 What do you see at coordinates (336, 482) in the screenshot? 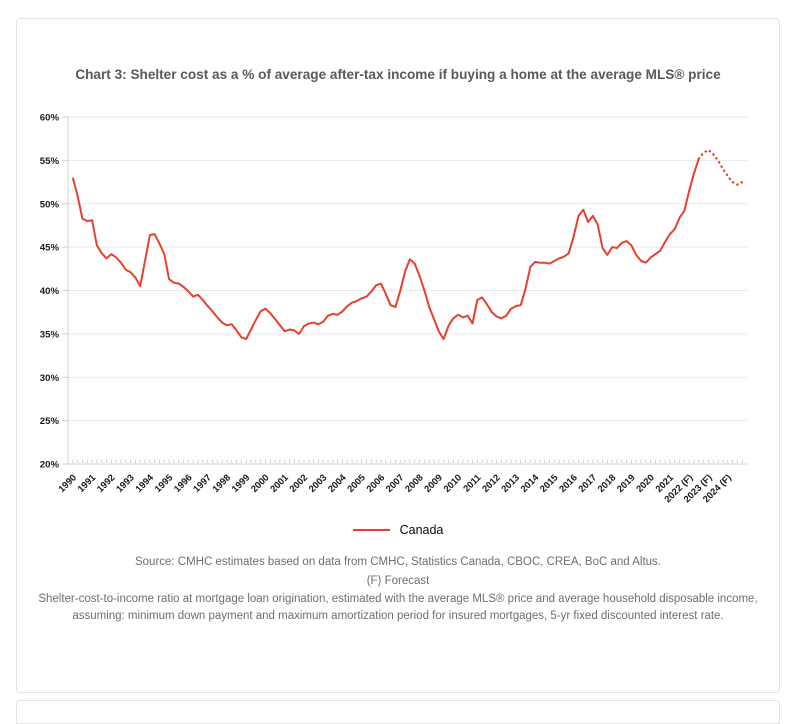
I see `svg-text: 2004` at bounding box center [336, 482].